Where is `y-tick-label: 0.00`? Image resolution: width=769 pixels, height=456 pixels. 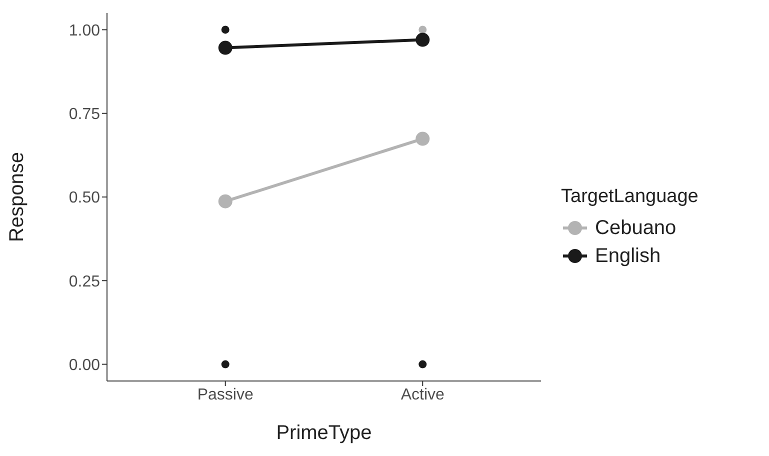
y-tick-label: 0.00 is located at coordinates (84, 365).